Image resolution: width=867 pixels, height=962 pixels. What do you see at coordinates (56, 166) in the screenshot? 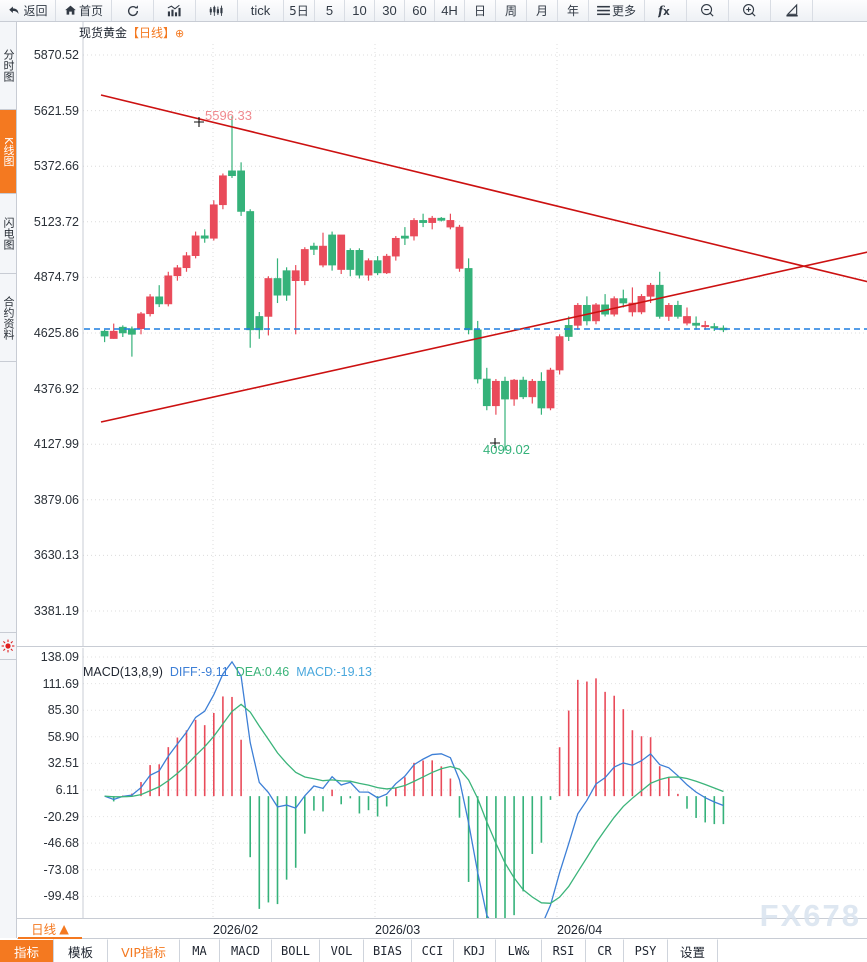
I see `price-axis-tick: 5372.66` at bounding box center [56, 166].